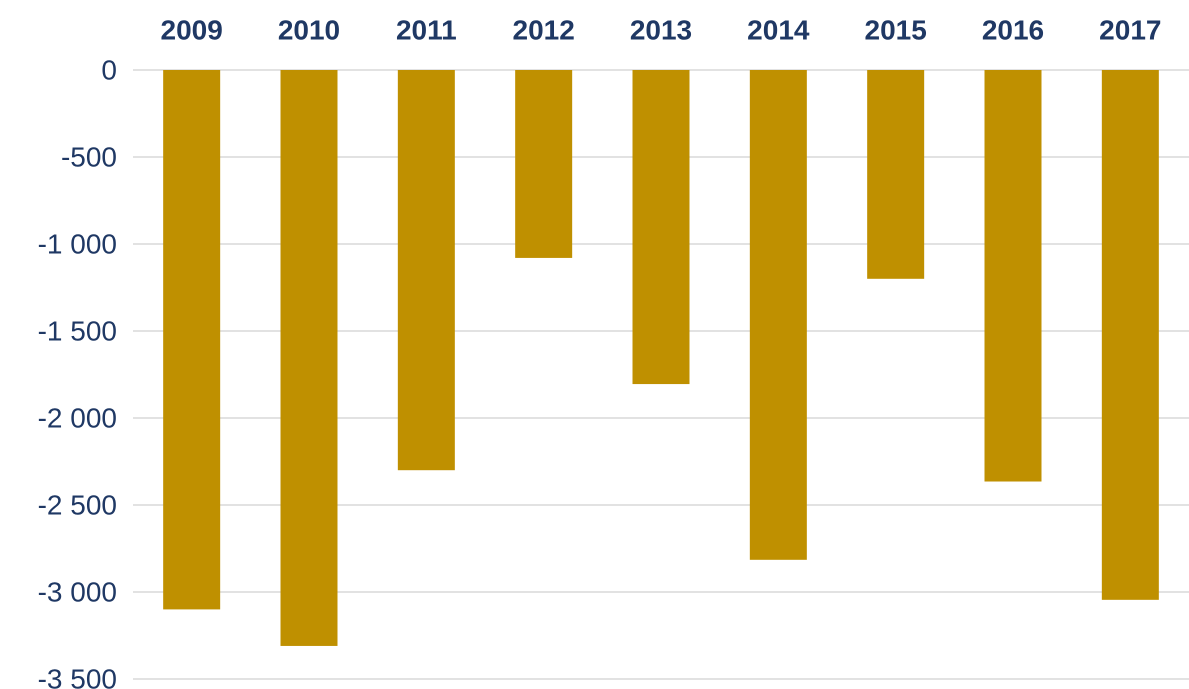 Image resolution: width=1189 pixels, height=689 pixels. What do you see at coordinates (109, 70) in the screenshot?
I see `y-tick-label: 0` at bounding box center [109, 70].